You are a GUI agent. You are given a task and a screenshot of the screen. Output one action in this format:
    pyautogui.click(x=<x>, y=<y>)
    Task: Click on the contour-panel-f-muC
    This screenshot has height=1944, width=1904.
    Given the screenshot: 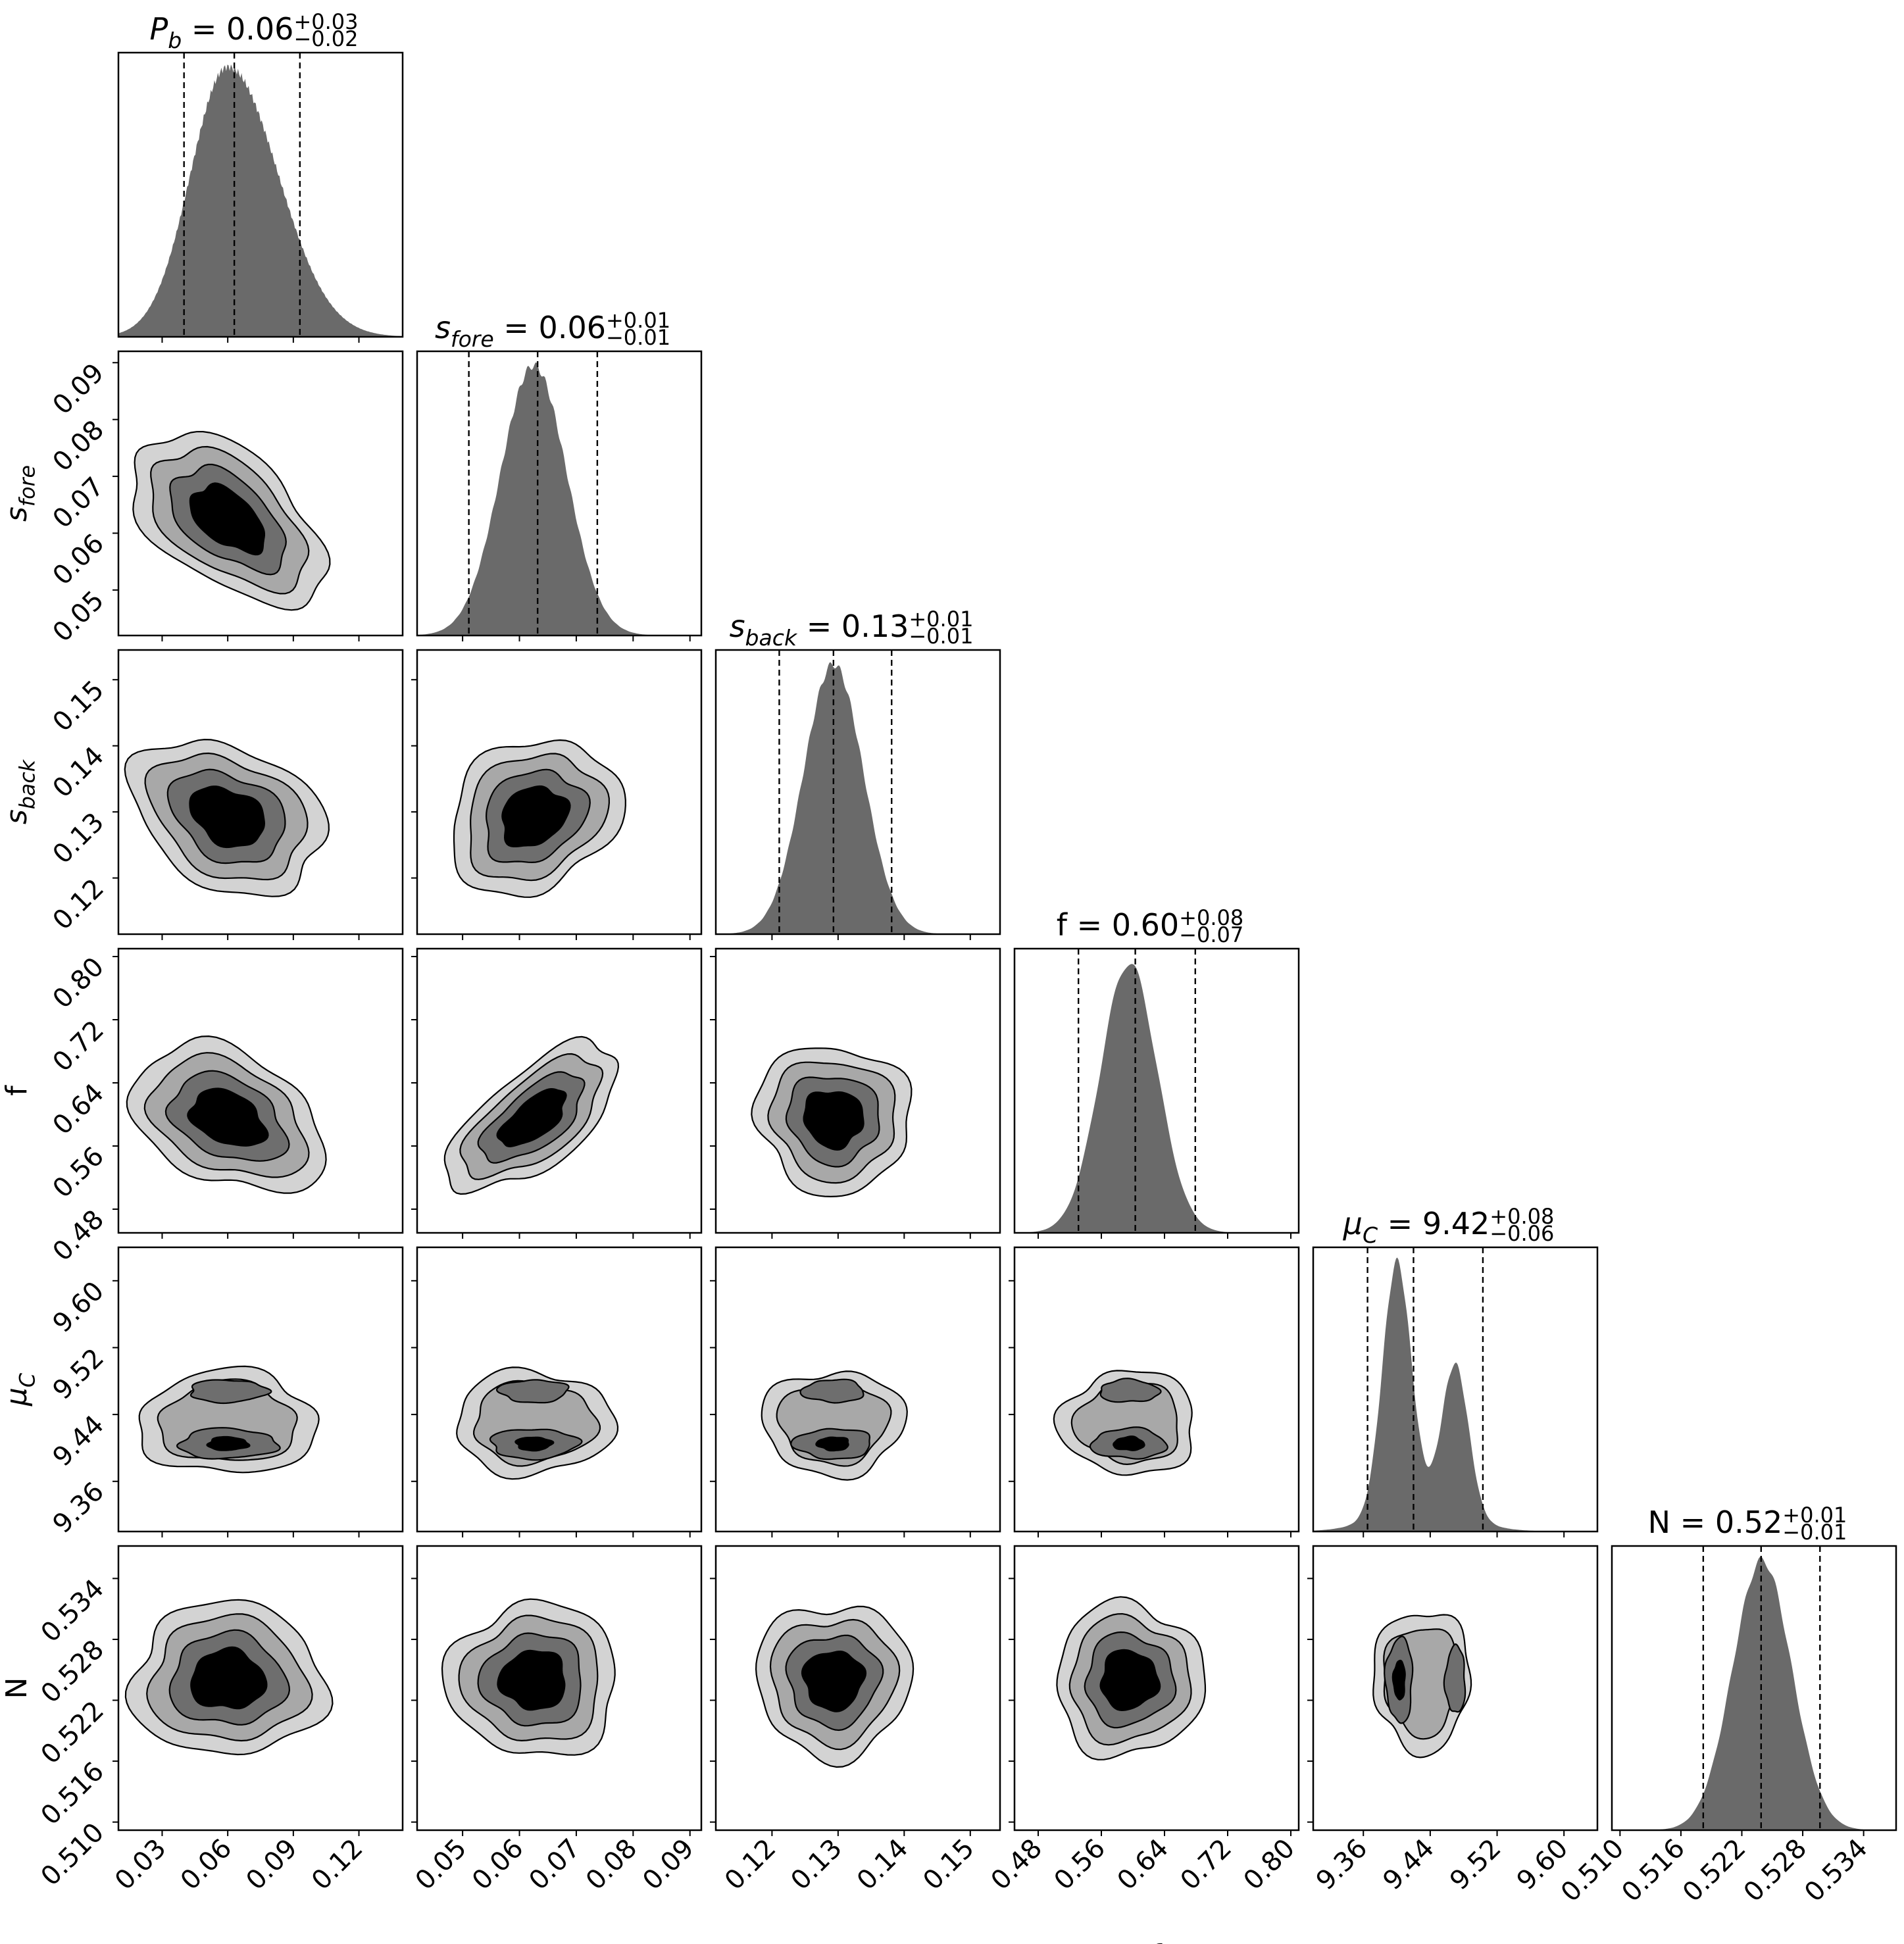 What is the action you would take?
    pyautogui.click(x=1156, y=1389)
    